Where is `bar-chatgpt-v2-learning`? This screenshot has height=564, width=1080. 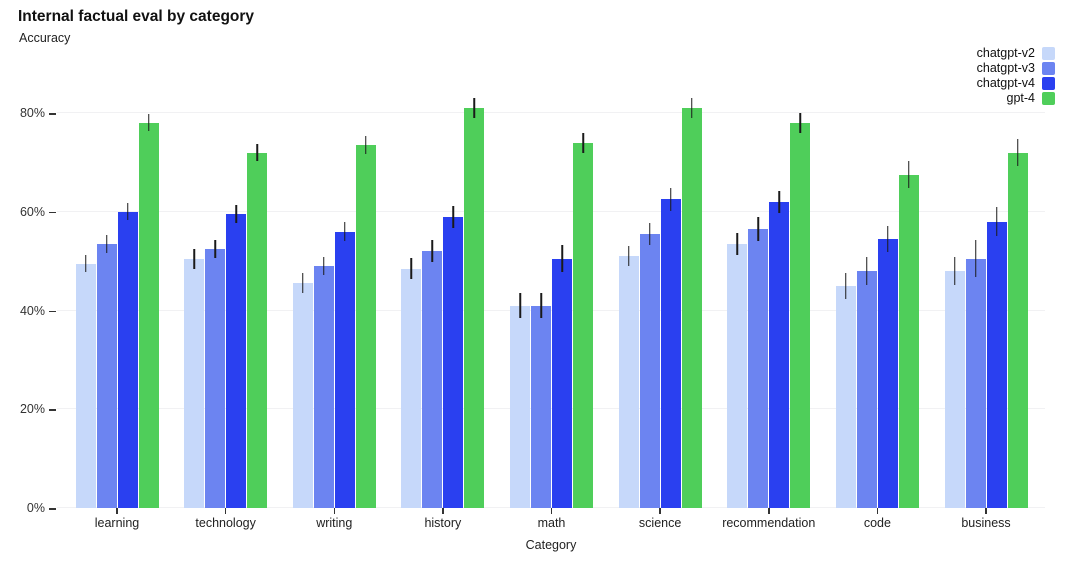
bar-chatgpt-v2-learning is located at coordinates (85, 381).